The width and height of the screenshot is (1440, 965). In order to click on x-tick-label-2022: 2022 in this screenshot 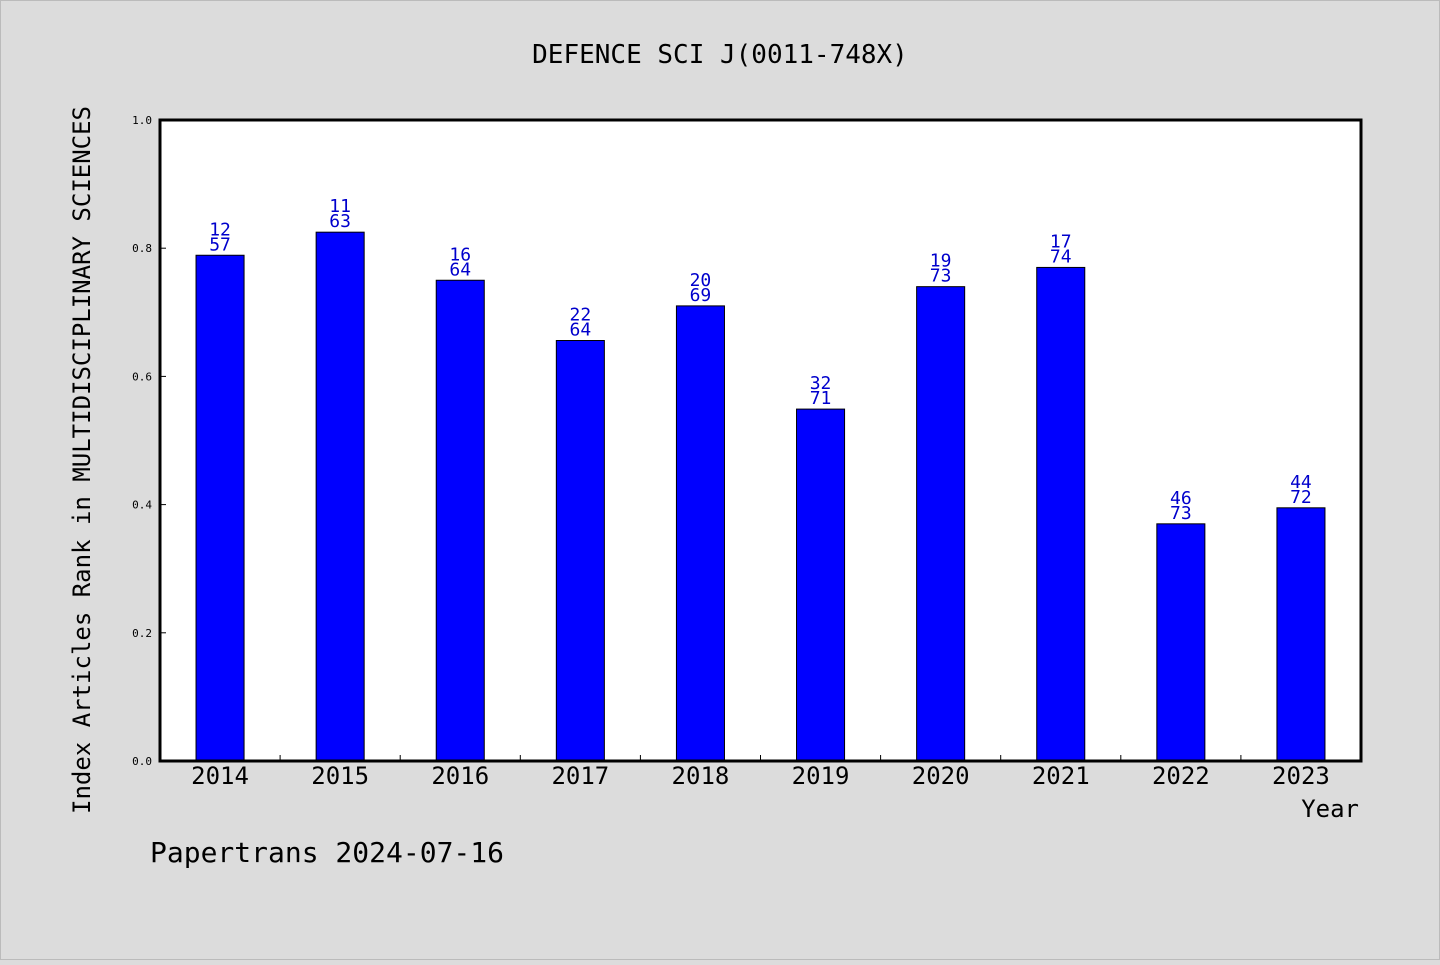, I will do `click(1181, 776)`.